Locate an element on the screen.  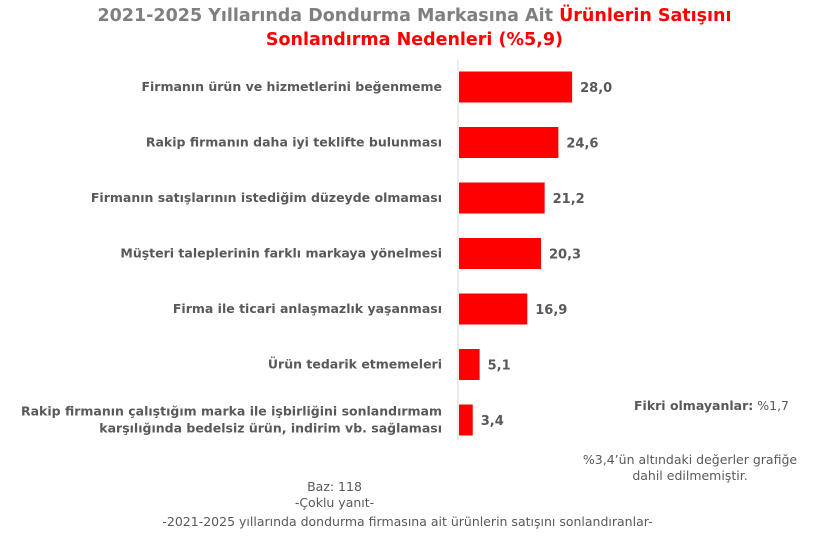
no-opinion-note: Fikri olmayanlar: %1,7 is located at coordinates (711, 406).